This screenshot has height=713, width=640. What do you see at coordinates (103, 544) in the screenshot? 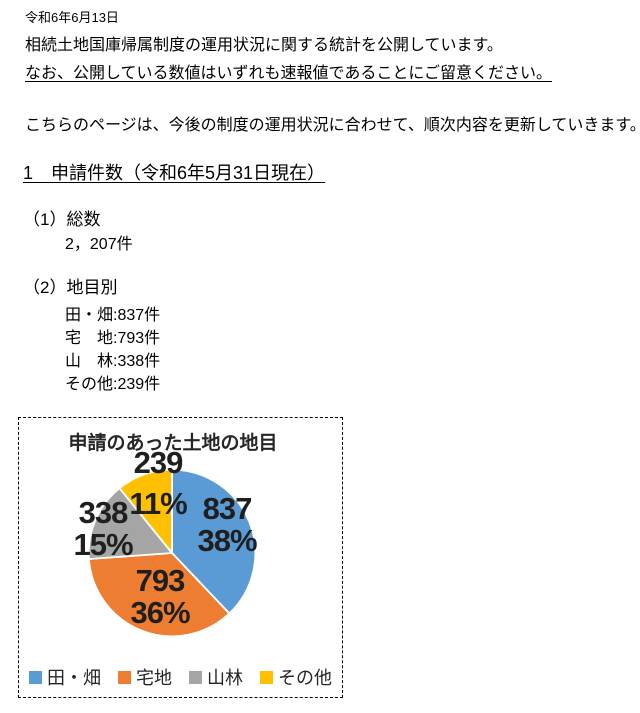
I see `pie-percent: 15%` at bounding box center [103, 544].